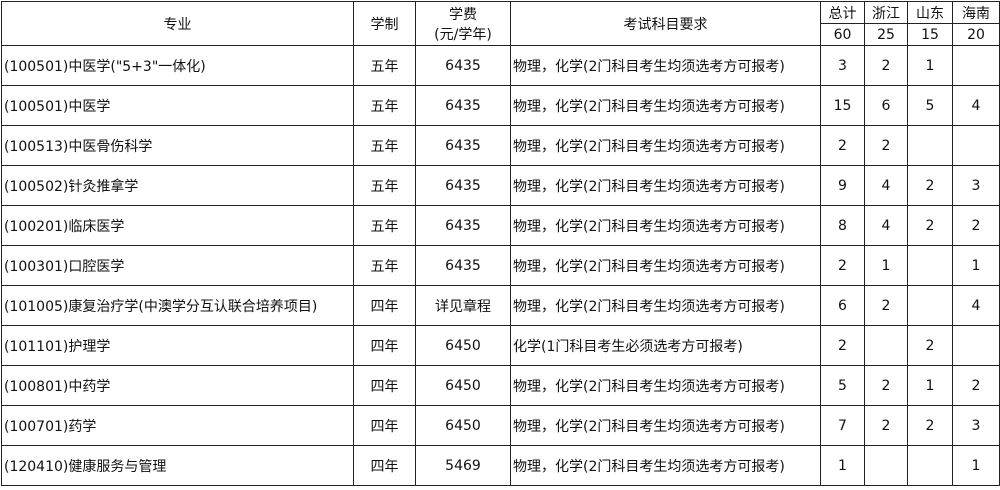  Describe the element at coordinates (976, 12) in the screenshot. I see `header-hainan: 海南` at that location.